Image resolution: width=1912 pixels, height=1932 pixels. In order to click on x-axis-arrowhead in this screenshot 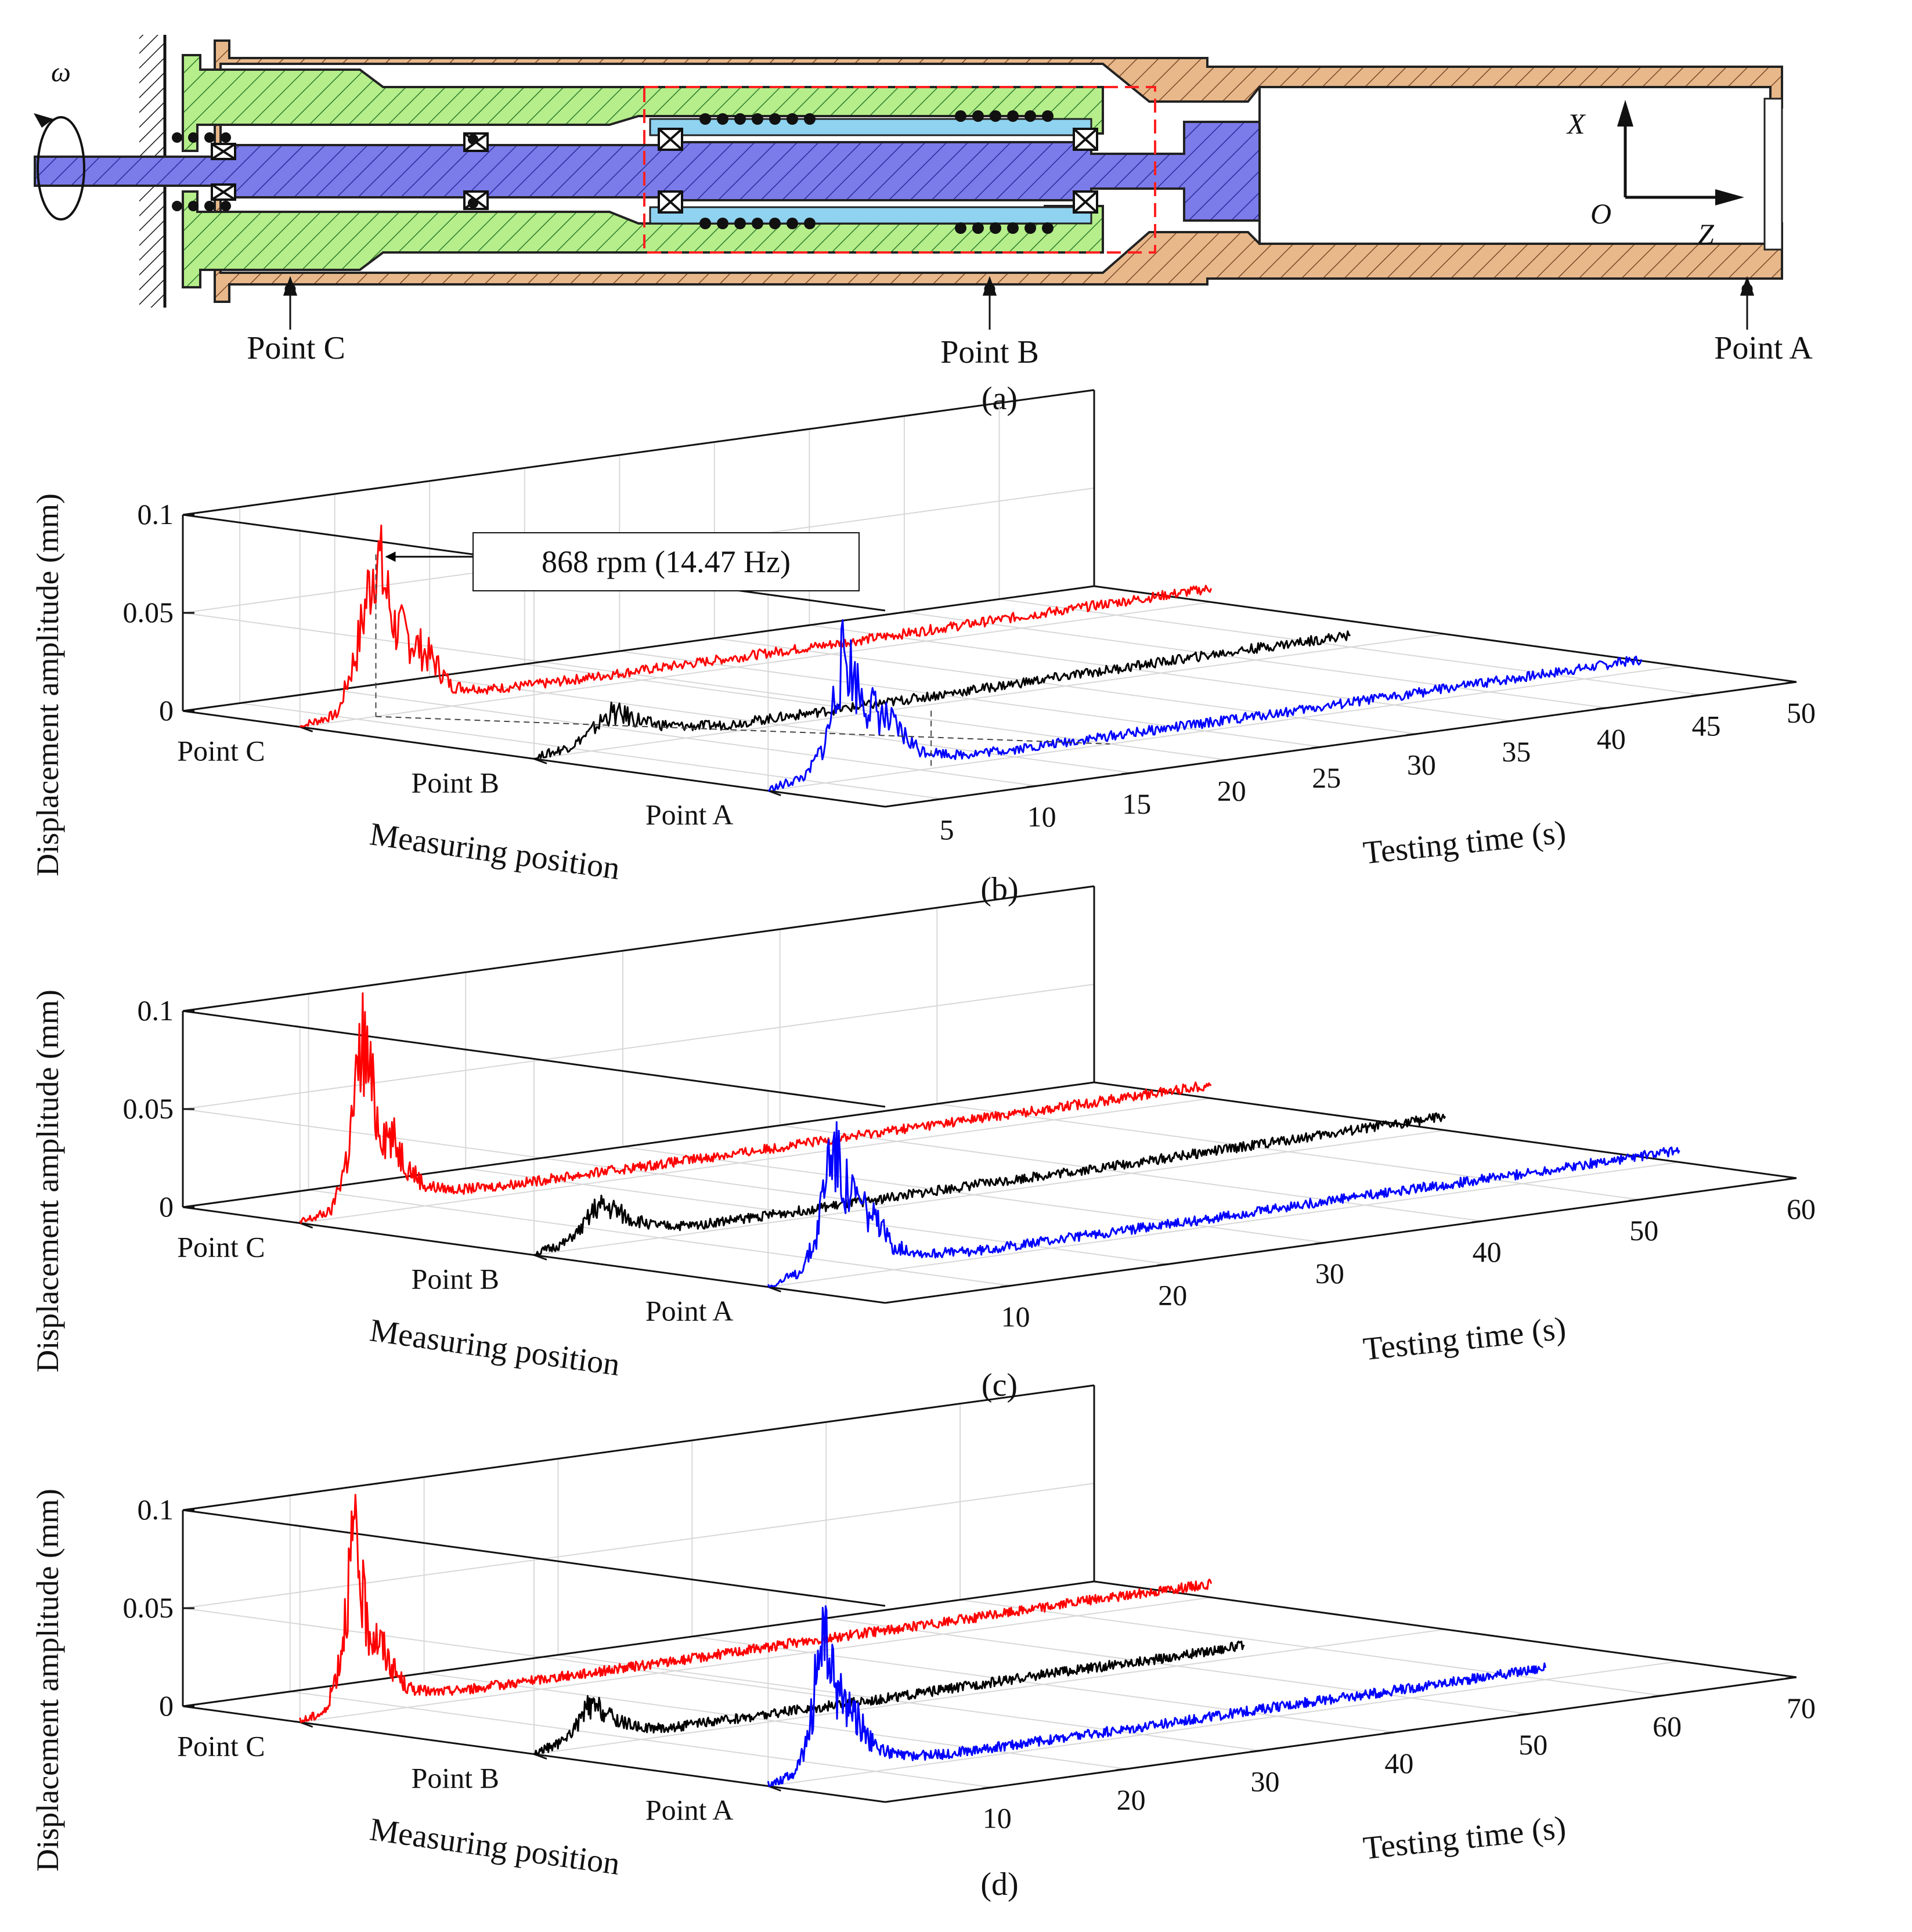, I will do `click(1625, 113)`.